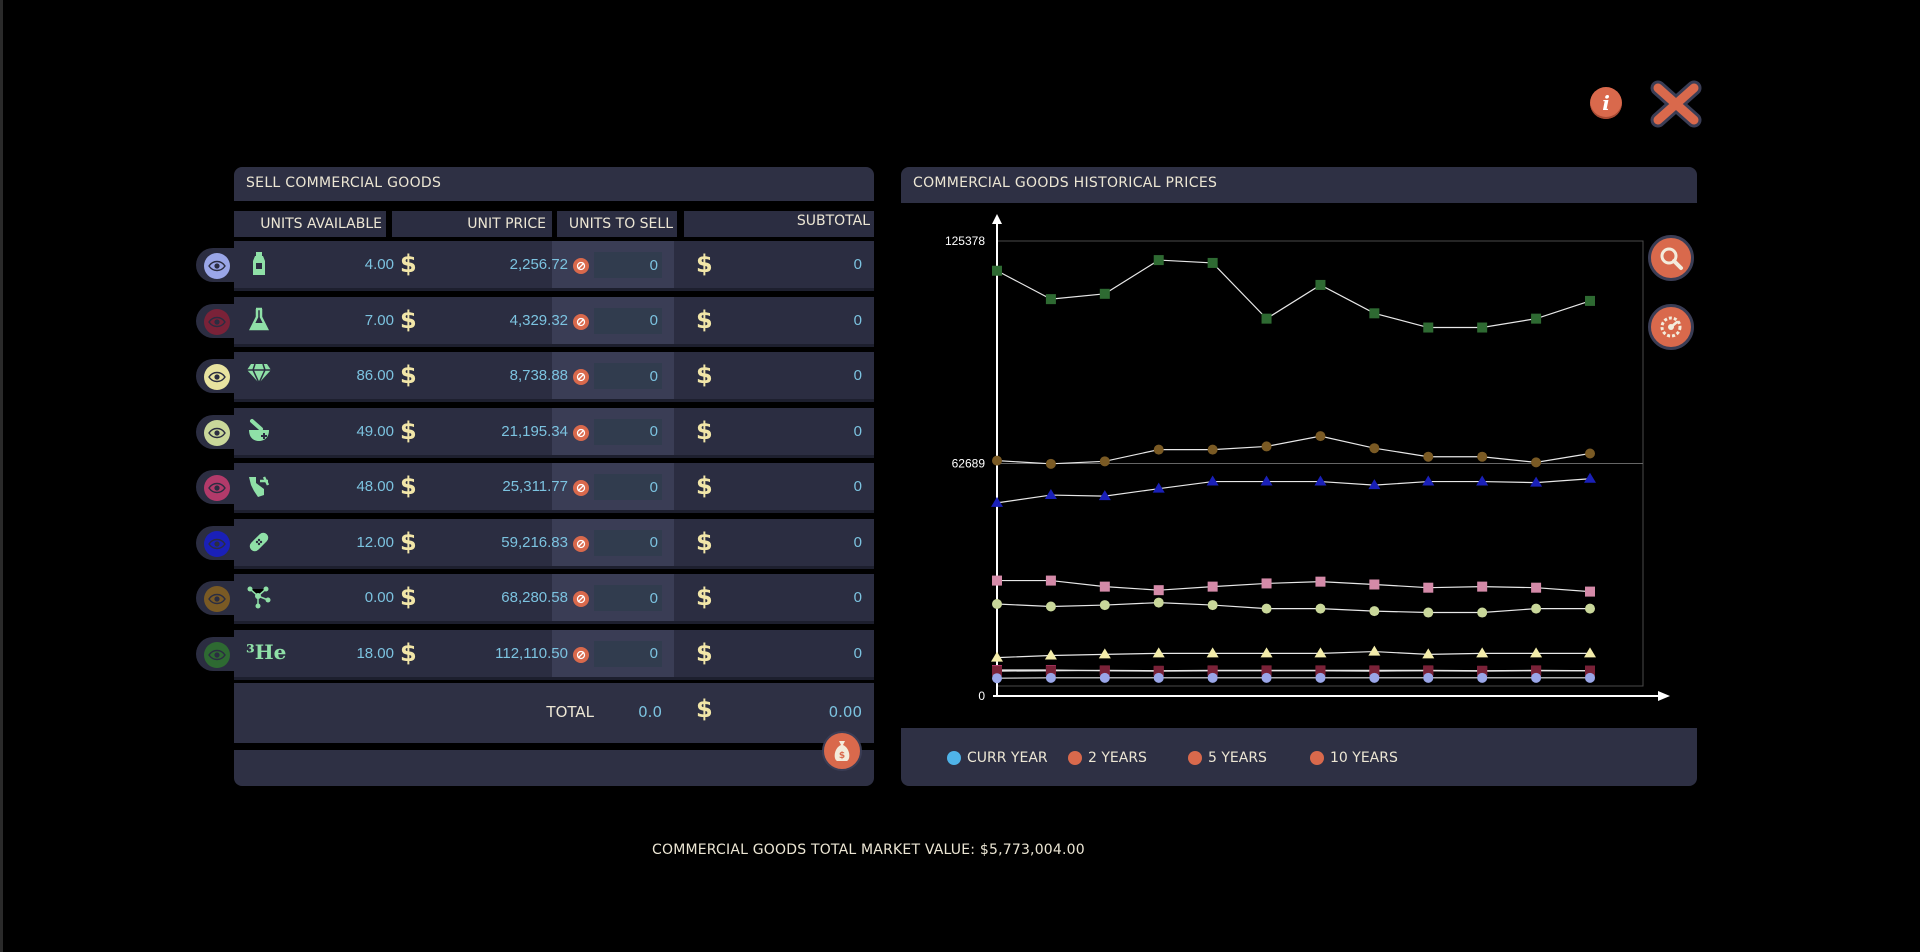  What do you see at coordinates (617, 224) in the screenshot?
I see `column-header-units-to-sell: UNITS TO SELL` at bounding box center [617, 224].